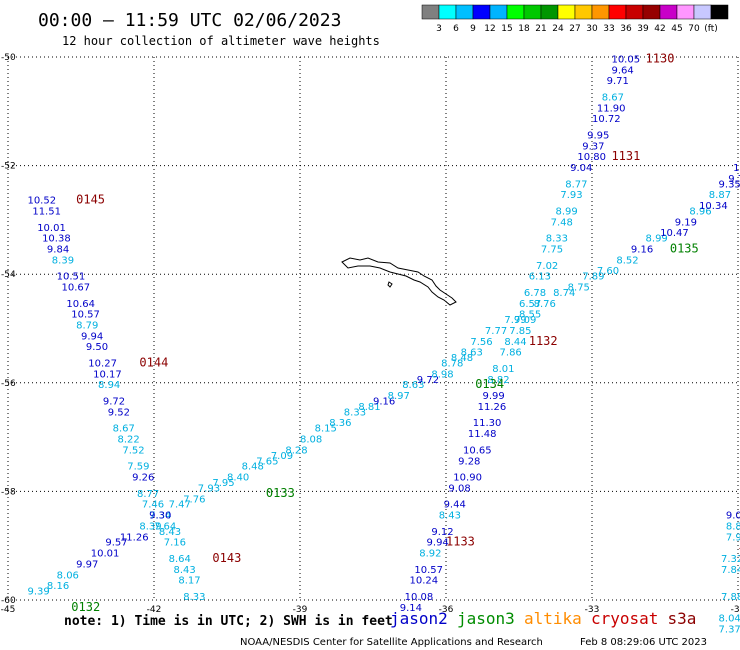 This screenshot has height=650, width=740. I want to click on wave-height-point: 8.79, so click(87, 326).